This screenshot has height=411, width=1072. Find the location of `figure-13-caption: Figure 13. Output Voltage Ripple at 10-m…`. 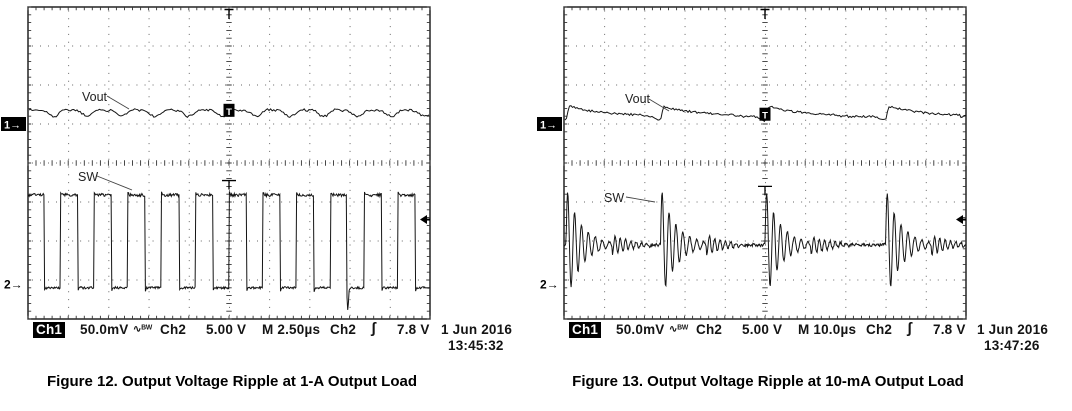

figure-13-caption: Figure 13. Output Voltage Ripple at 10-m… is located at coordinates (768, 381).